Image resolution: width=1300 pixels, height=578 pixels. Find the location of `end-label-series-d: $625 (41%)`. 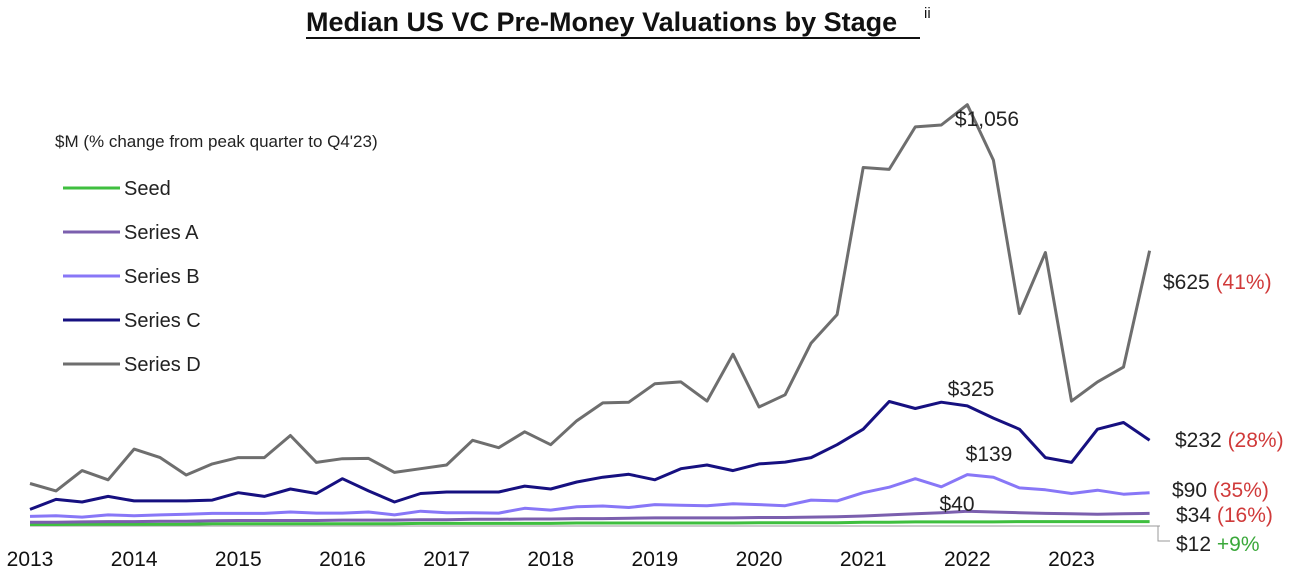

end-label-series-d: $625 (41%) is located at coordinates (1217, 282).